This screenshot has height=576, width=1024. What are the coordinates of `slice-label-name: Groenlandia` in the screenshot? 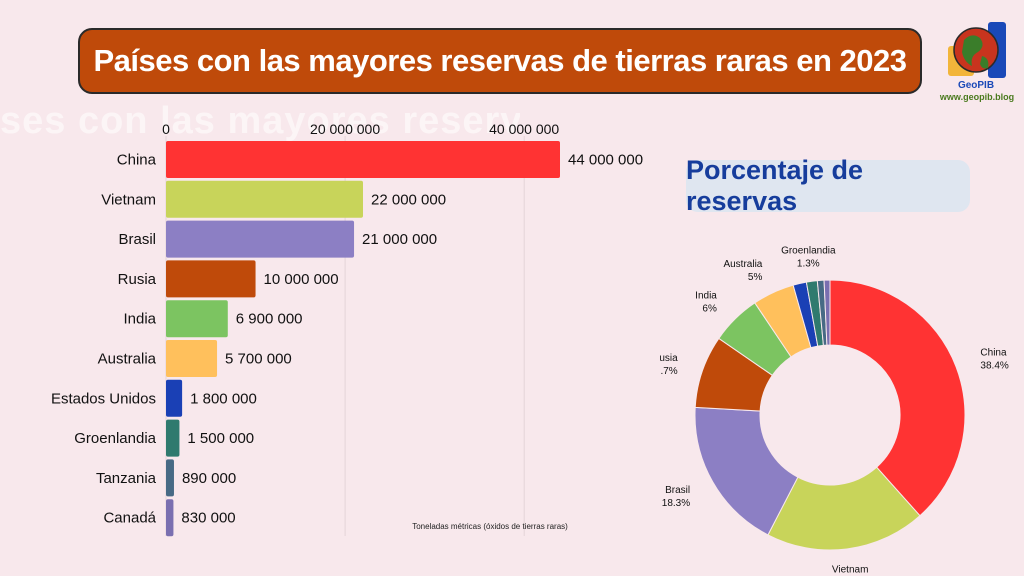 It's located at (808, 250).